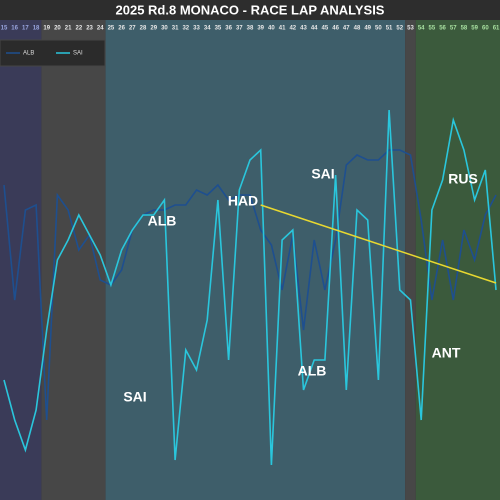 The image size is (500, 500). I want to click on x-tick-label: 40, so click(271, 29).